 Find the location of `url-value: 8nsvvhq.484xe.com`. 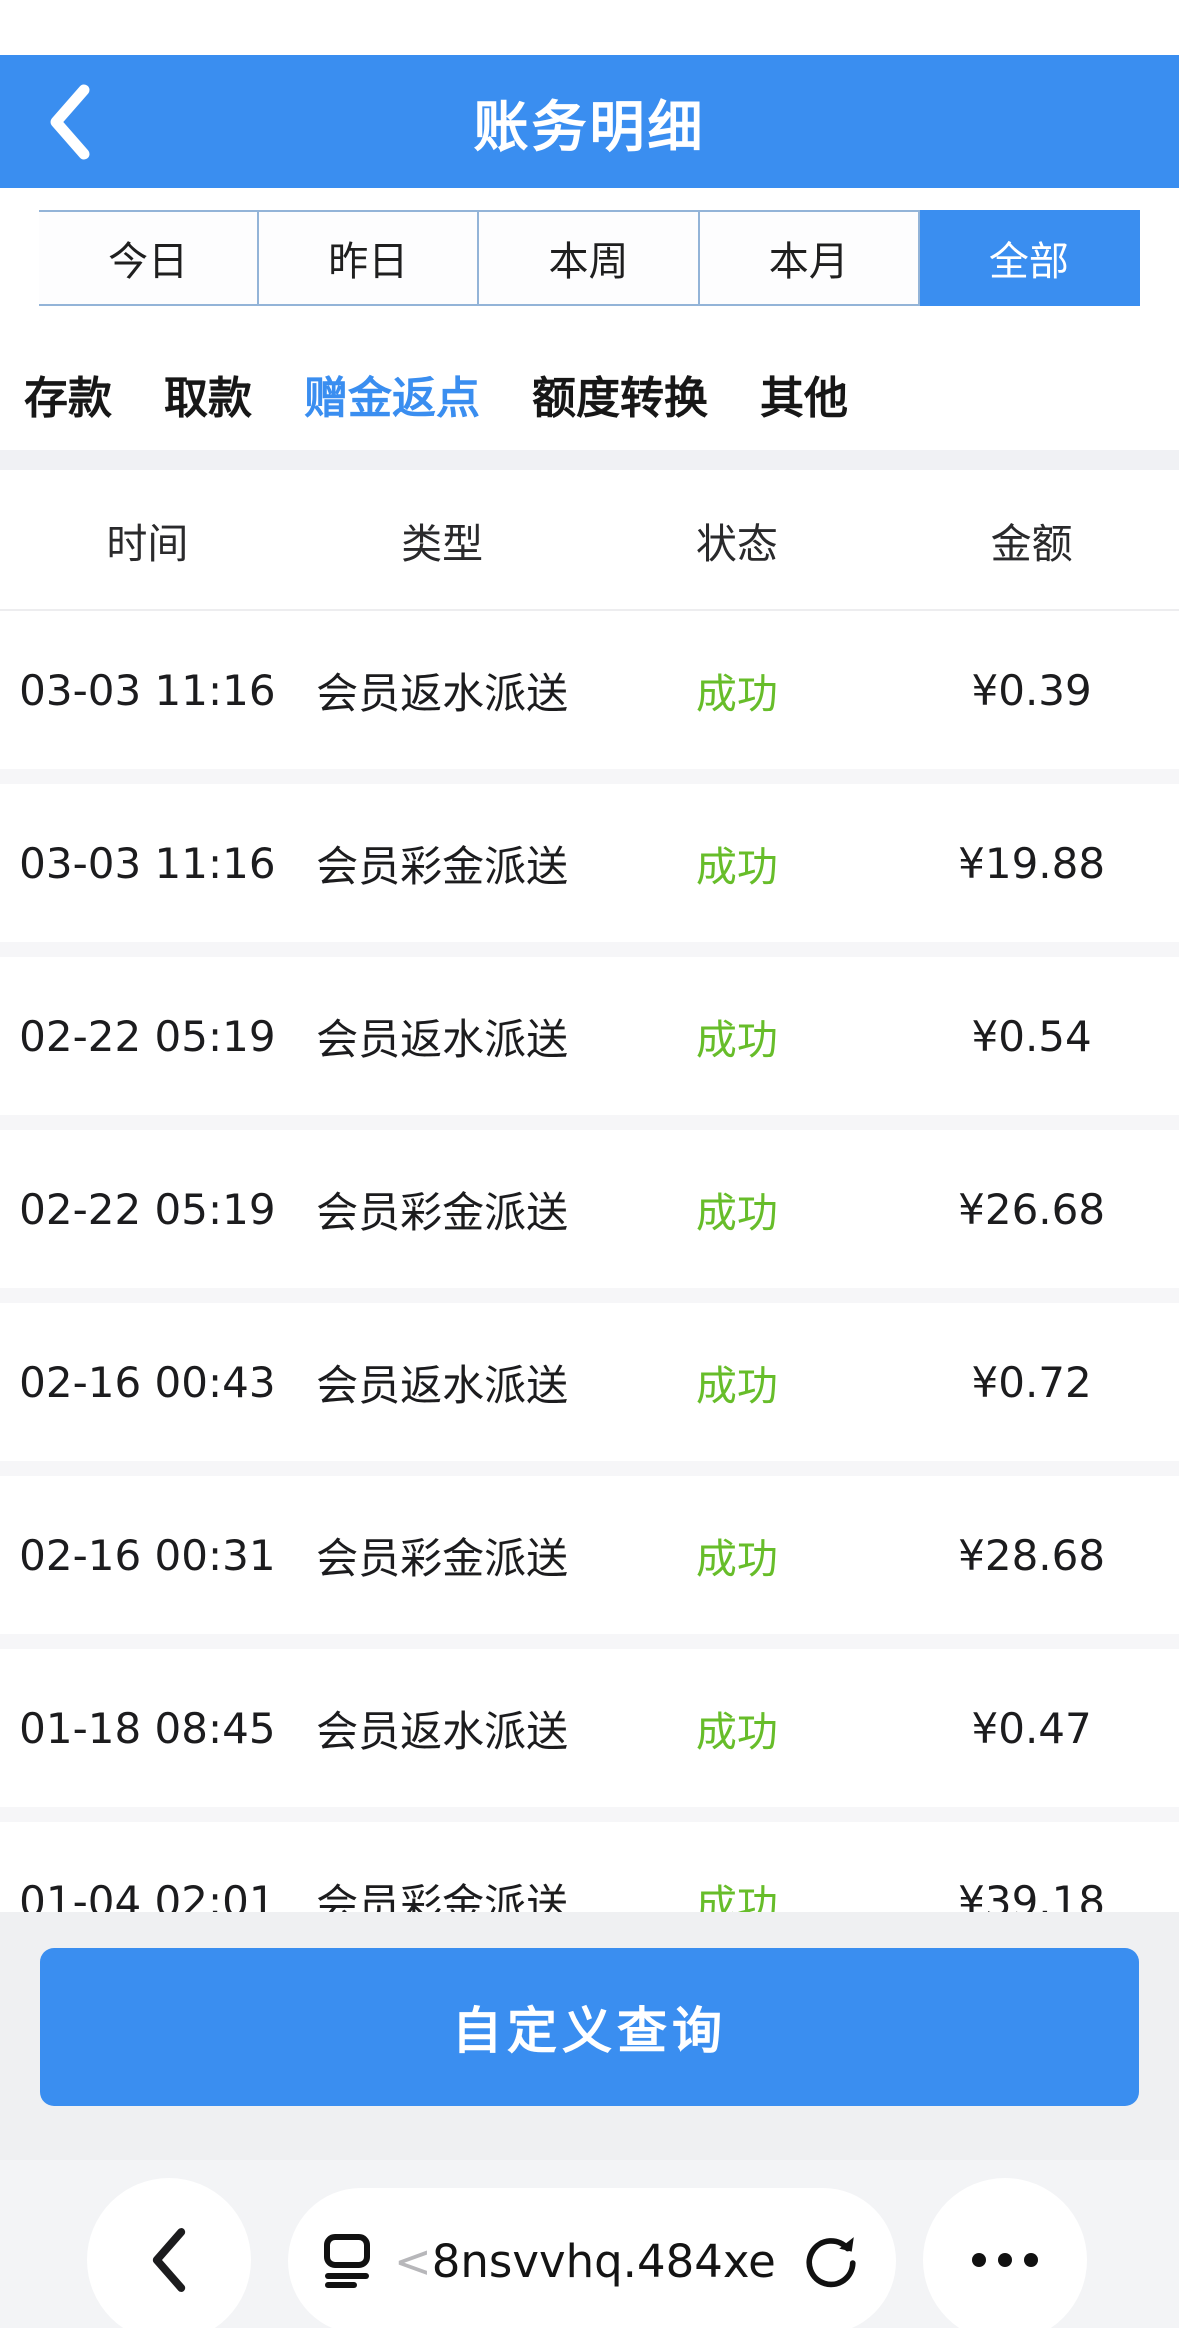

url-value: 8nsvvhq.484xe.com is located at coordinates (604, 2261).